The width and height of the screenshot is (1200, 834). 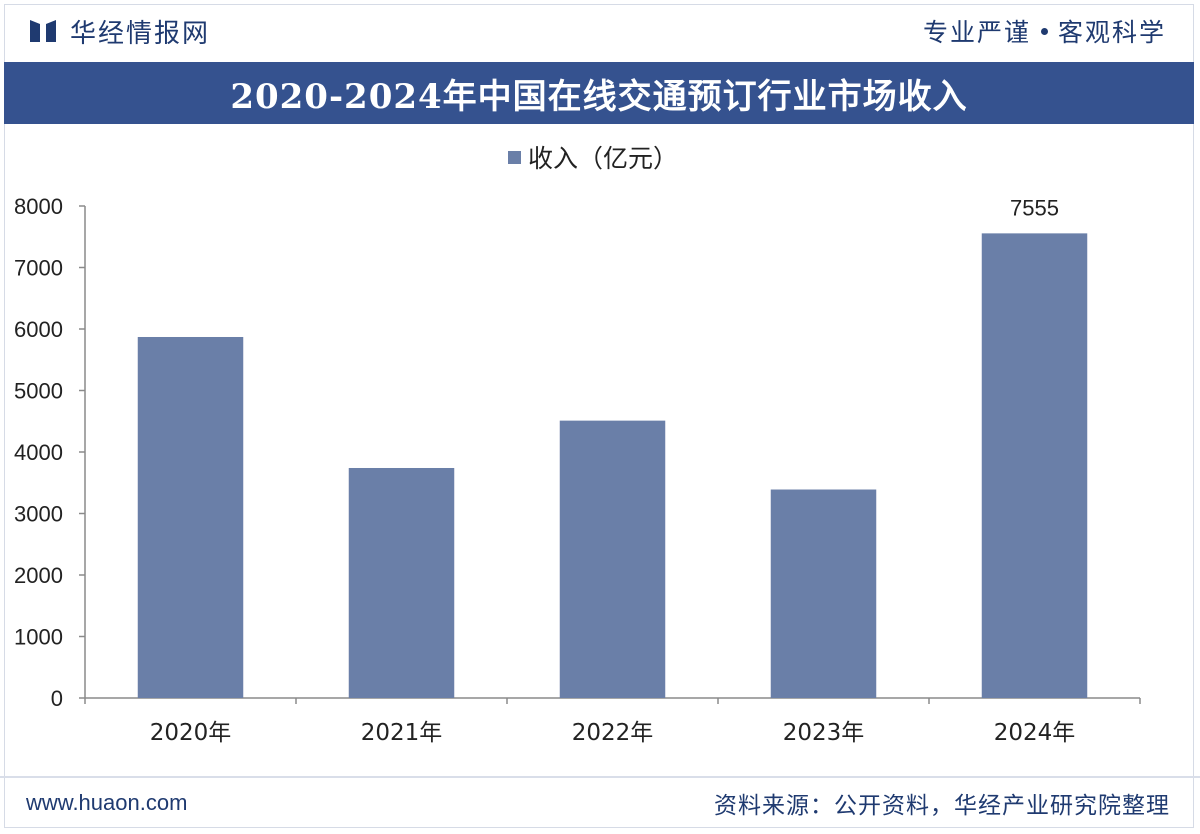 I want to click on x-tick-label: 2022年, so click(x=613, y=733).